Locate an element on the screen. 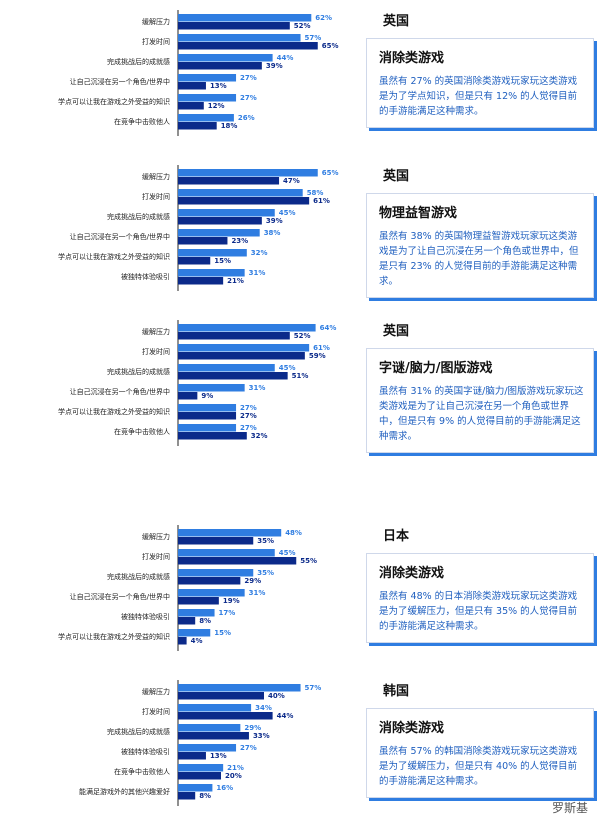 This screenshot has width=600, height=822. value-label: 52% is located at coordinates (302, 336).